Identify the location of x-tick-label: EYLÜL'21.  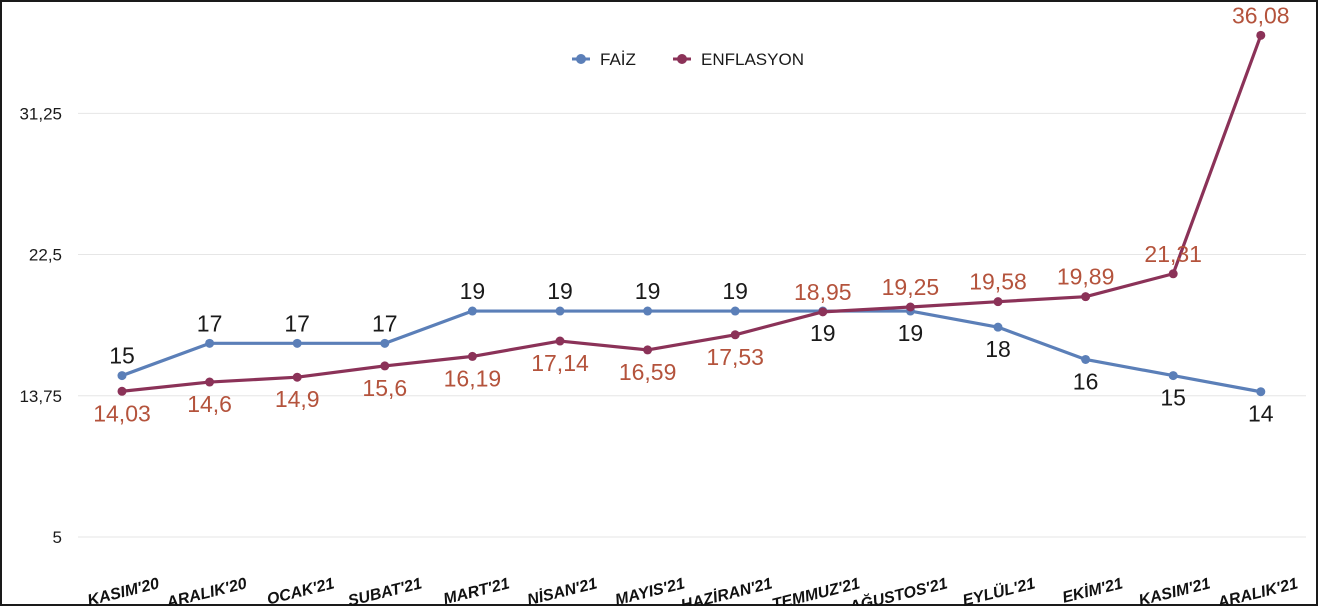
(999, 589).